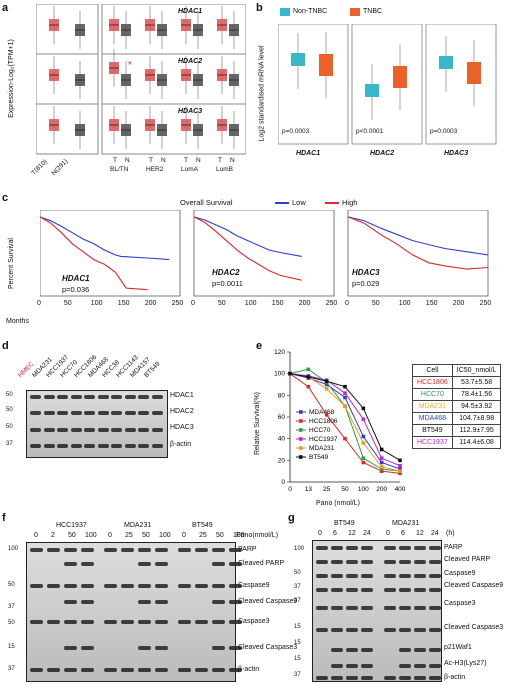 Image resolution: width=506 pixels, height=685 pixels. What do you see at coordinates (9, 410) in the screenshot?
I see `panel-d-ladder-2: 50` at bounding box center [9, 410].